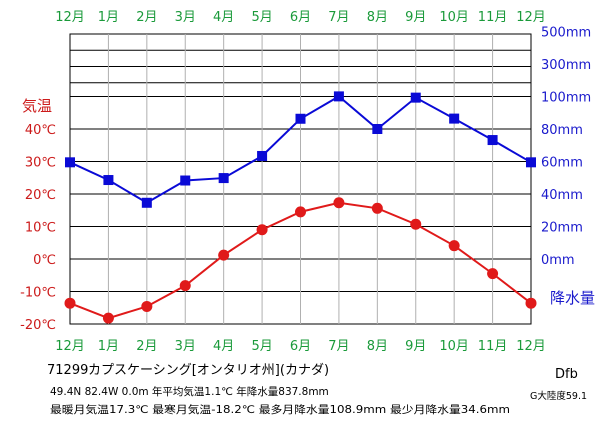 This screenshot has height=425, width=611. I want to click on precipitation-tick-label: 0mm, so click(558, 260).